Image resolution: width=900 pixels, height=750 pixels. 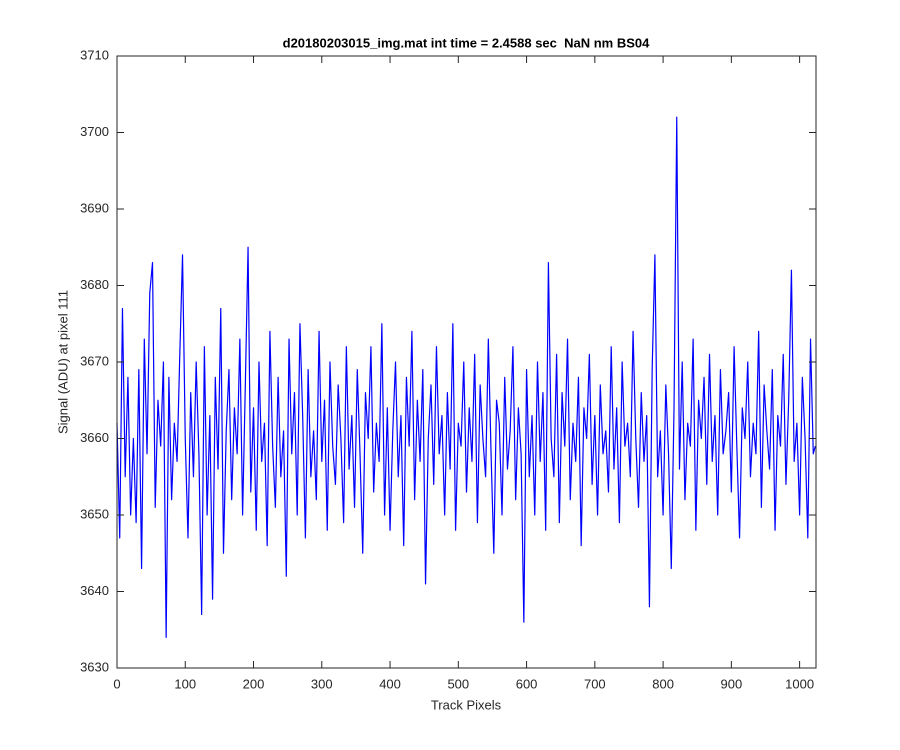 What do you see at coordinates (254, 683) in the screenshot?
I see `x-tick-label: 200` at bounding box center [254, 683].